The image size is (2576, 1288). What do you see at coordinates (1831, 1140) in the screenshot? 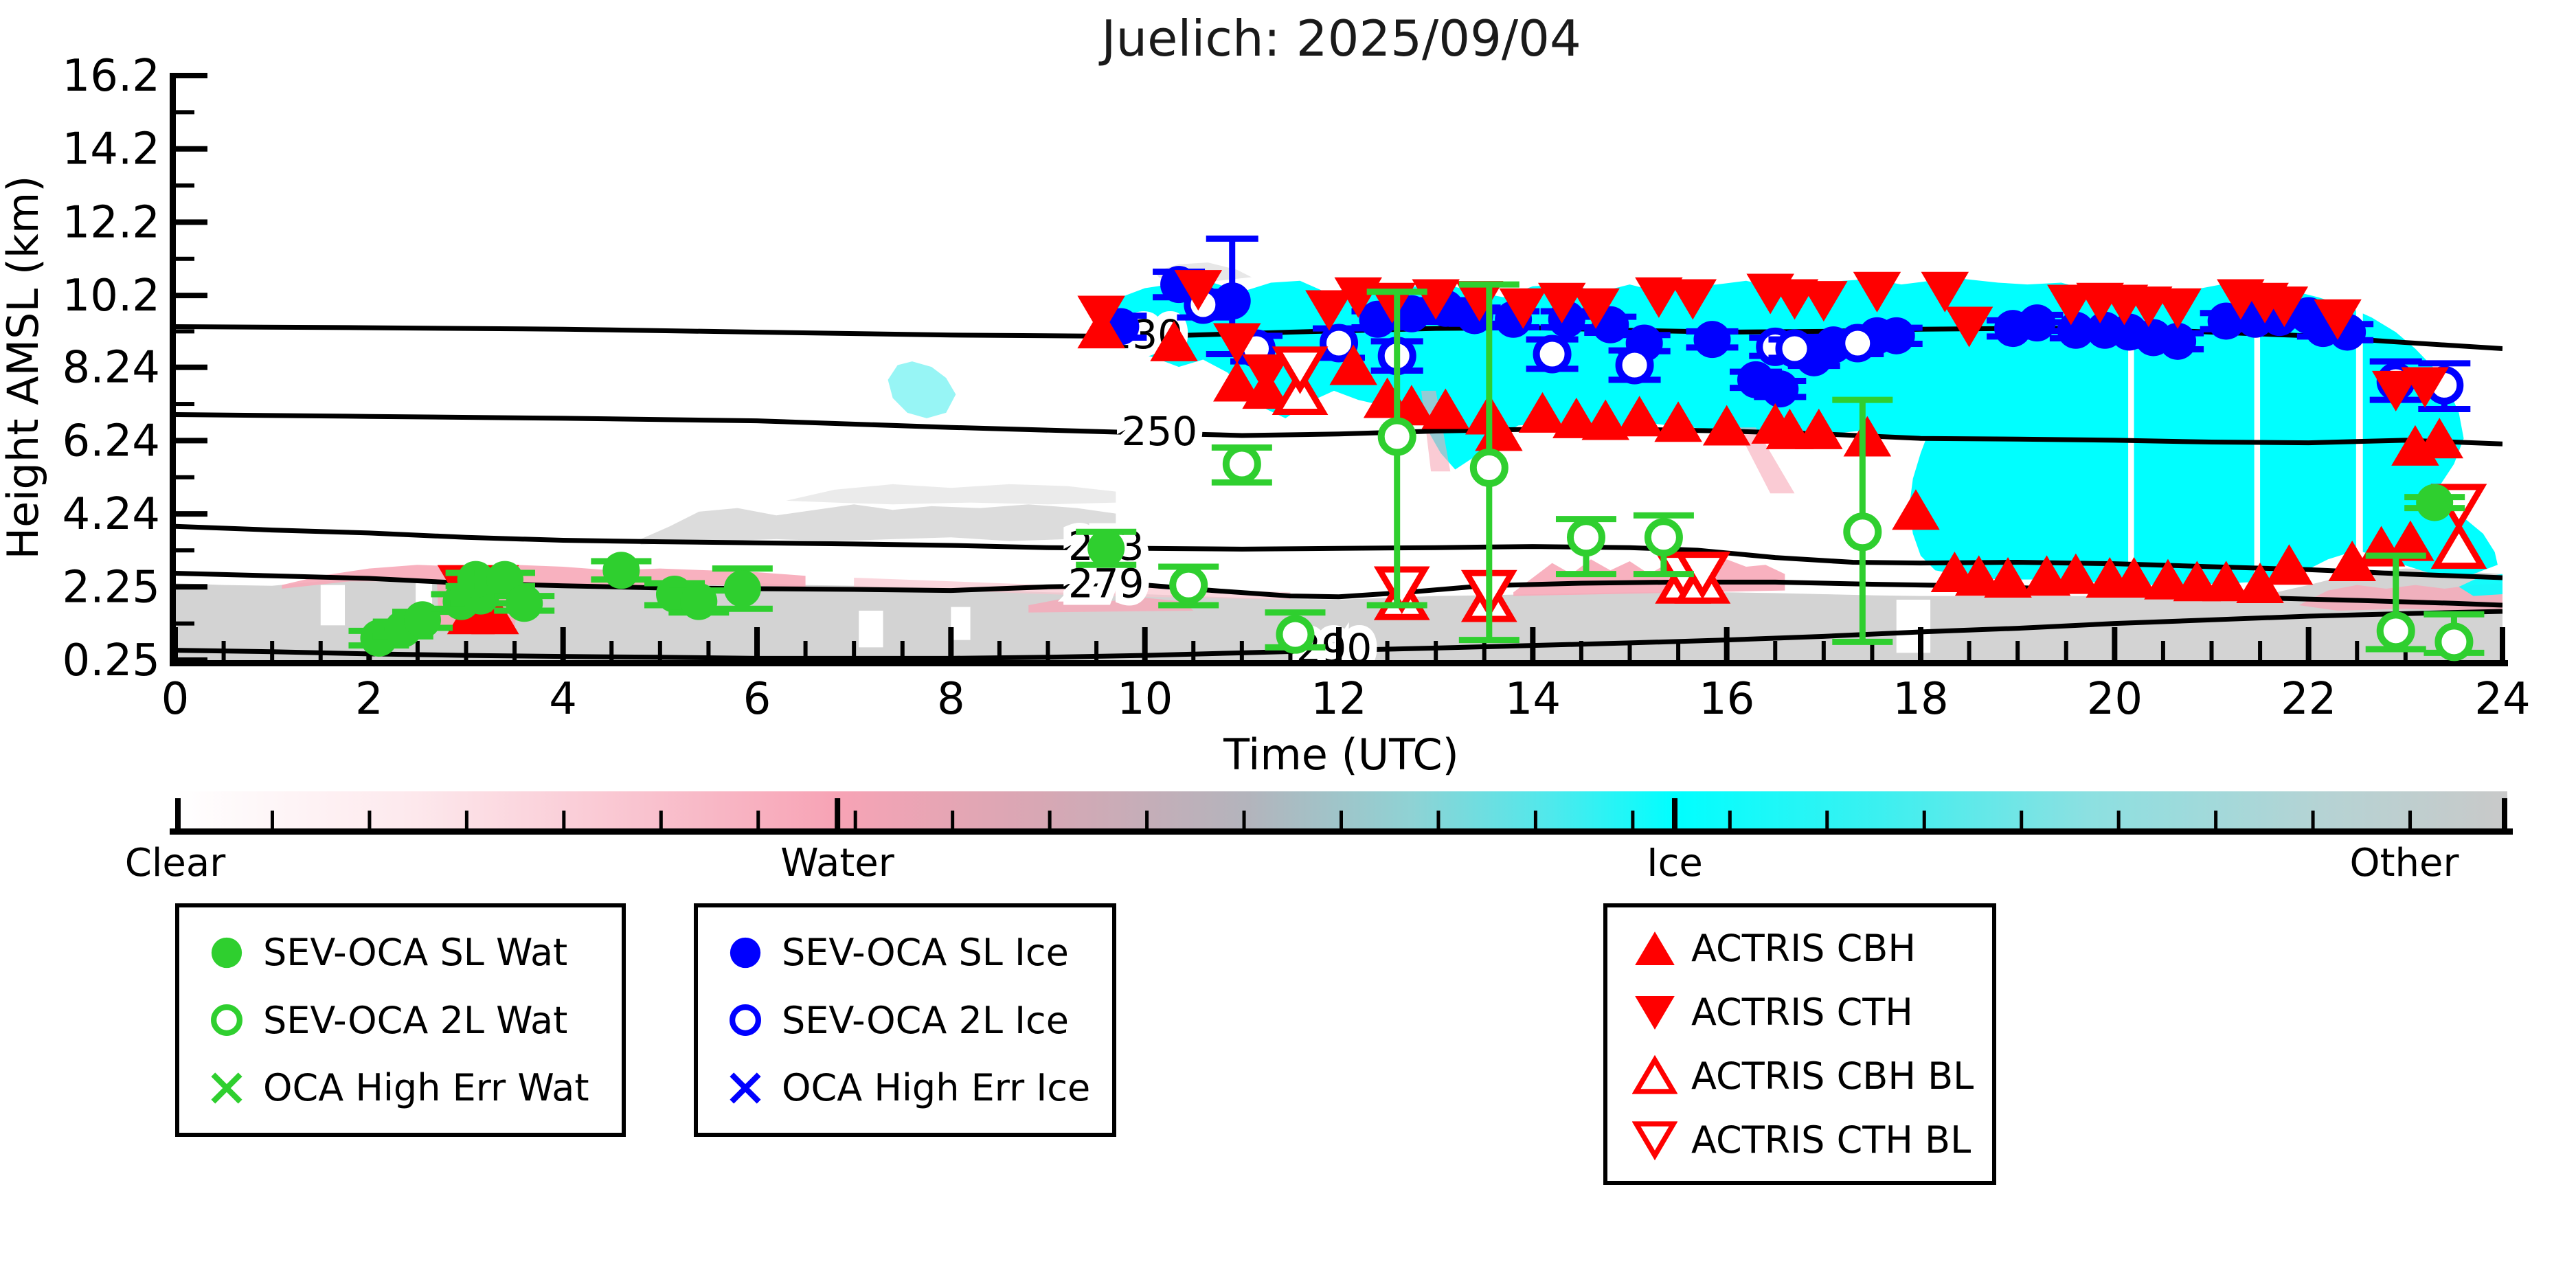
I see `legend-item-label: ACTRIS CTH BL` at bounding box center [1831, 1140].